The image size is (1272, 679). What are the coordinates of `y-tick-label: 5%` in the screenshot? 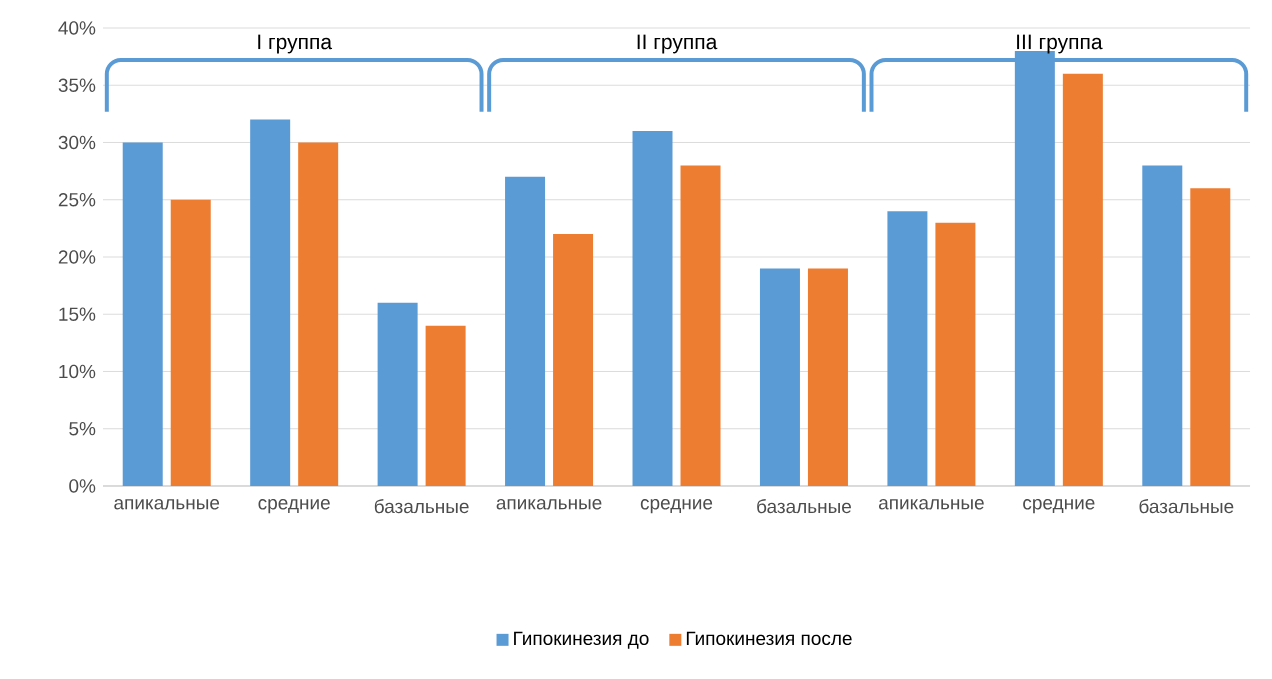 It's located at (82, 429).